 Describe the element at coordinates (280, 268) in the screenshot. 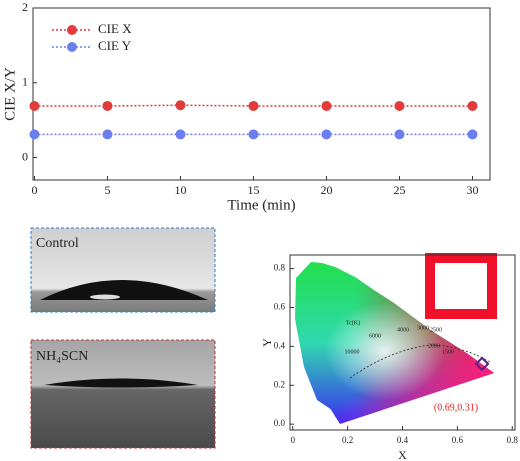

I see `y-tick-label: 0.8` at that location.